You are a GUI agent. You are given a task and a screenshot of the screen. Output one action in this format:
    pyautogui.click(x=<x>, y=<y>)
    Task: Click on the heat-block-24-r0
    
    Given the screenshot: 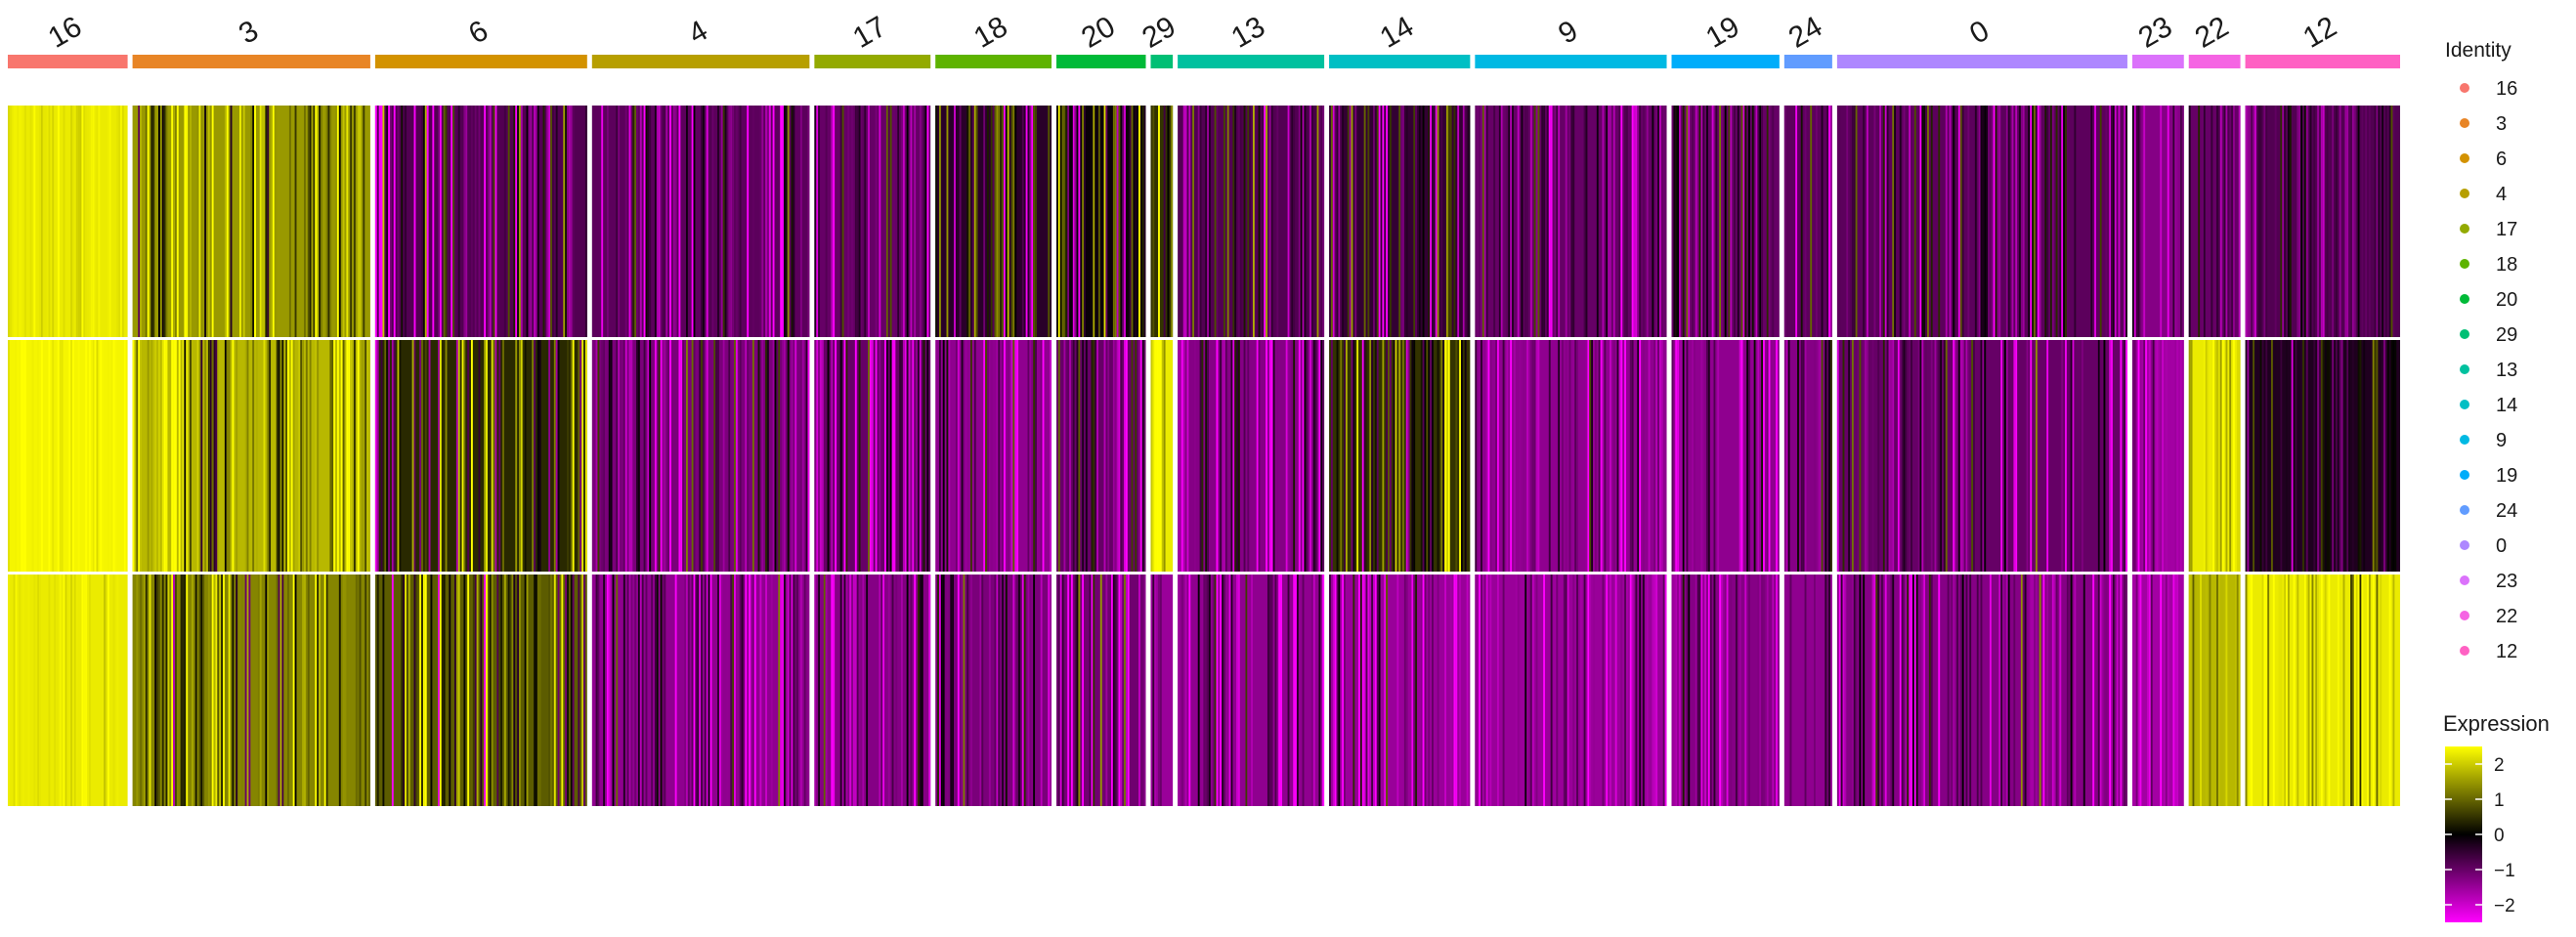 What is the action you would take?
    pyautogui.click(x=1808, y=221)
    